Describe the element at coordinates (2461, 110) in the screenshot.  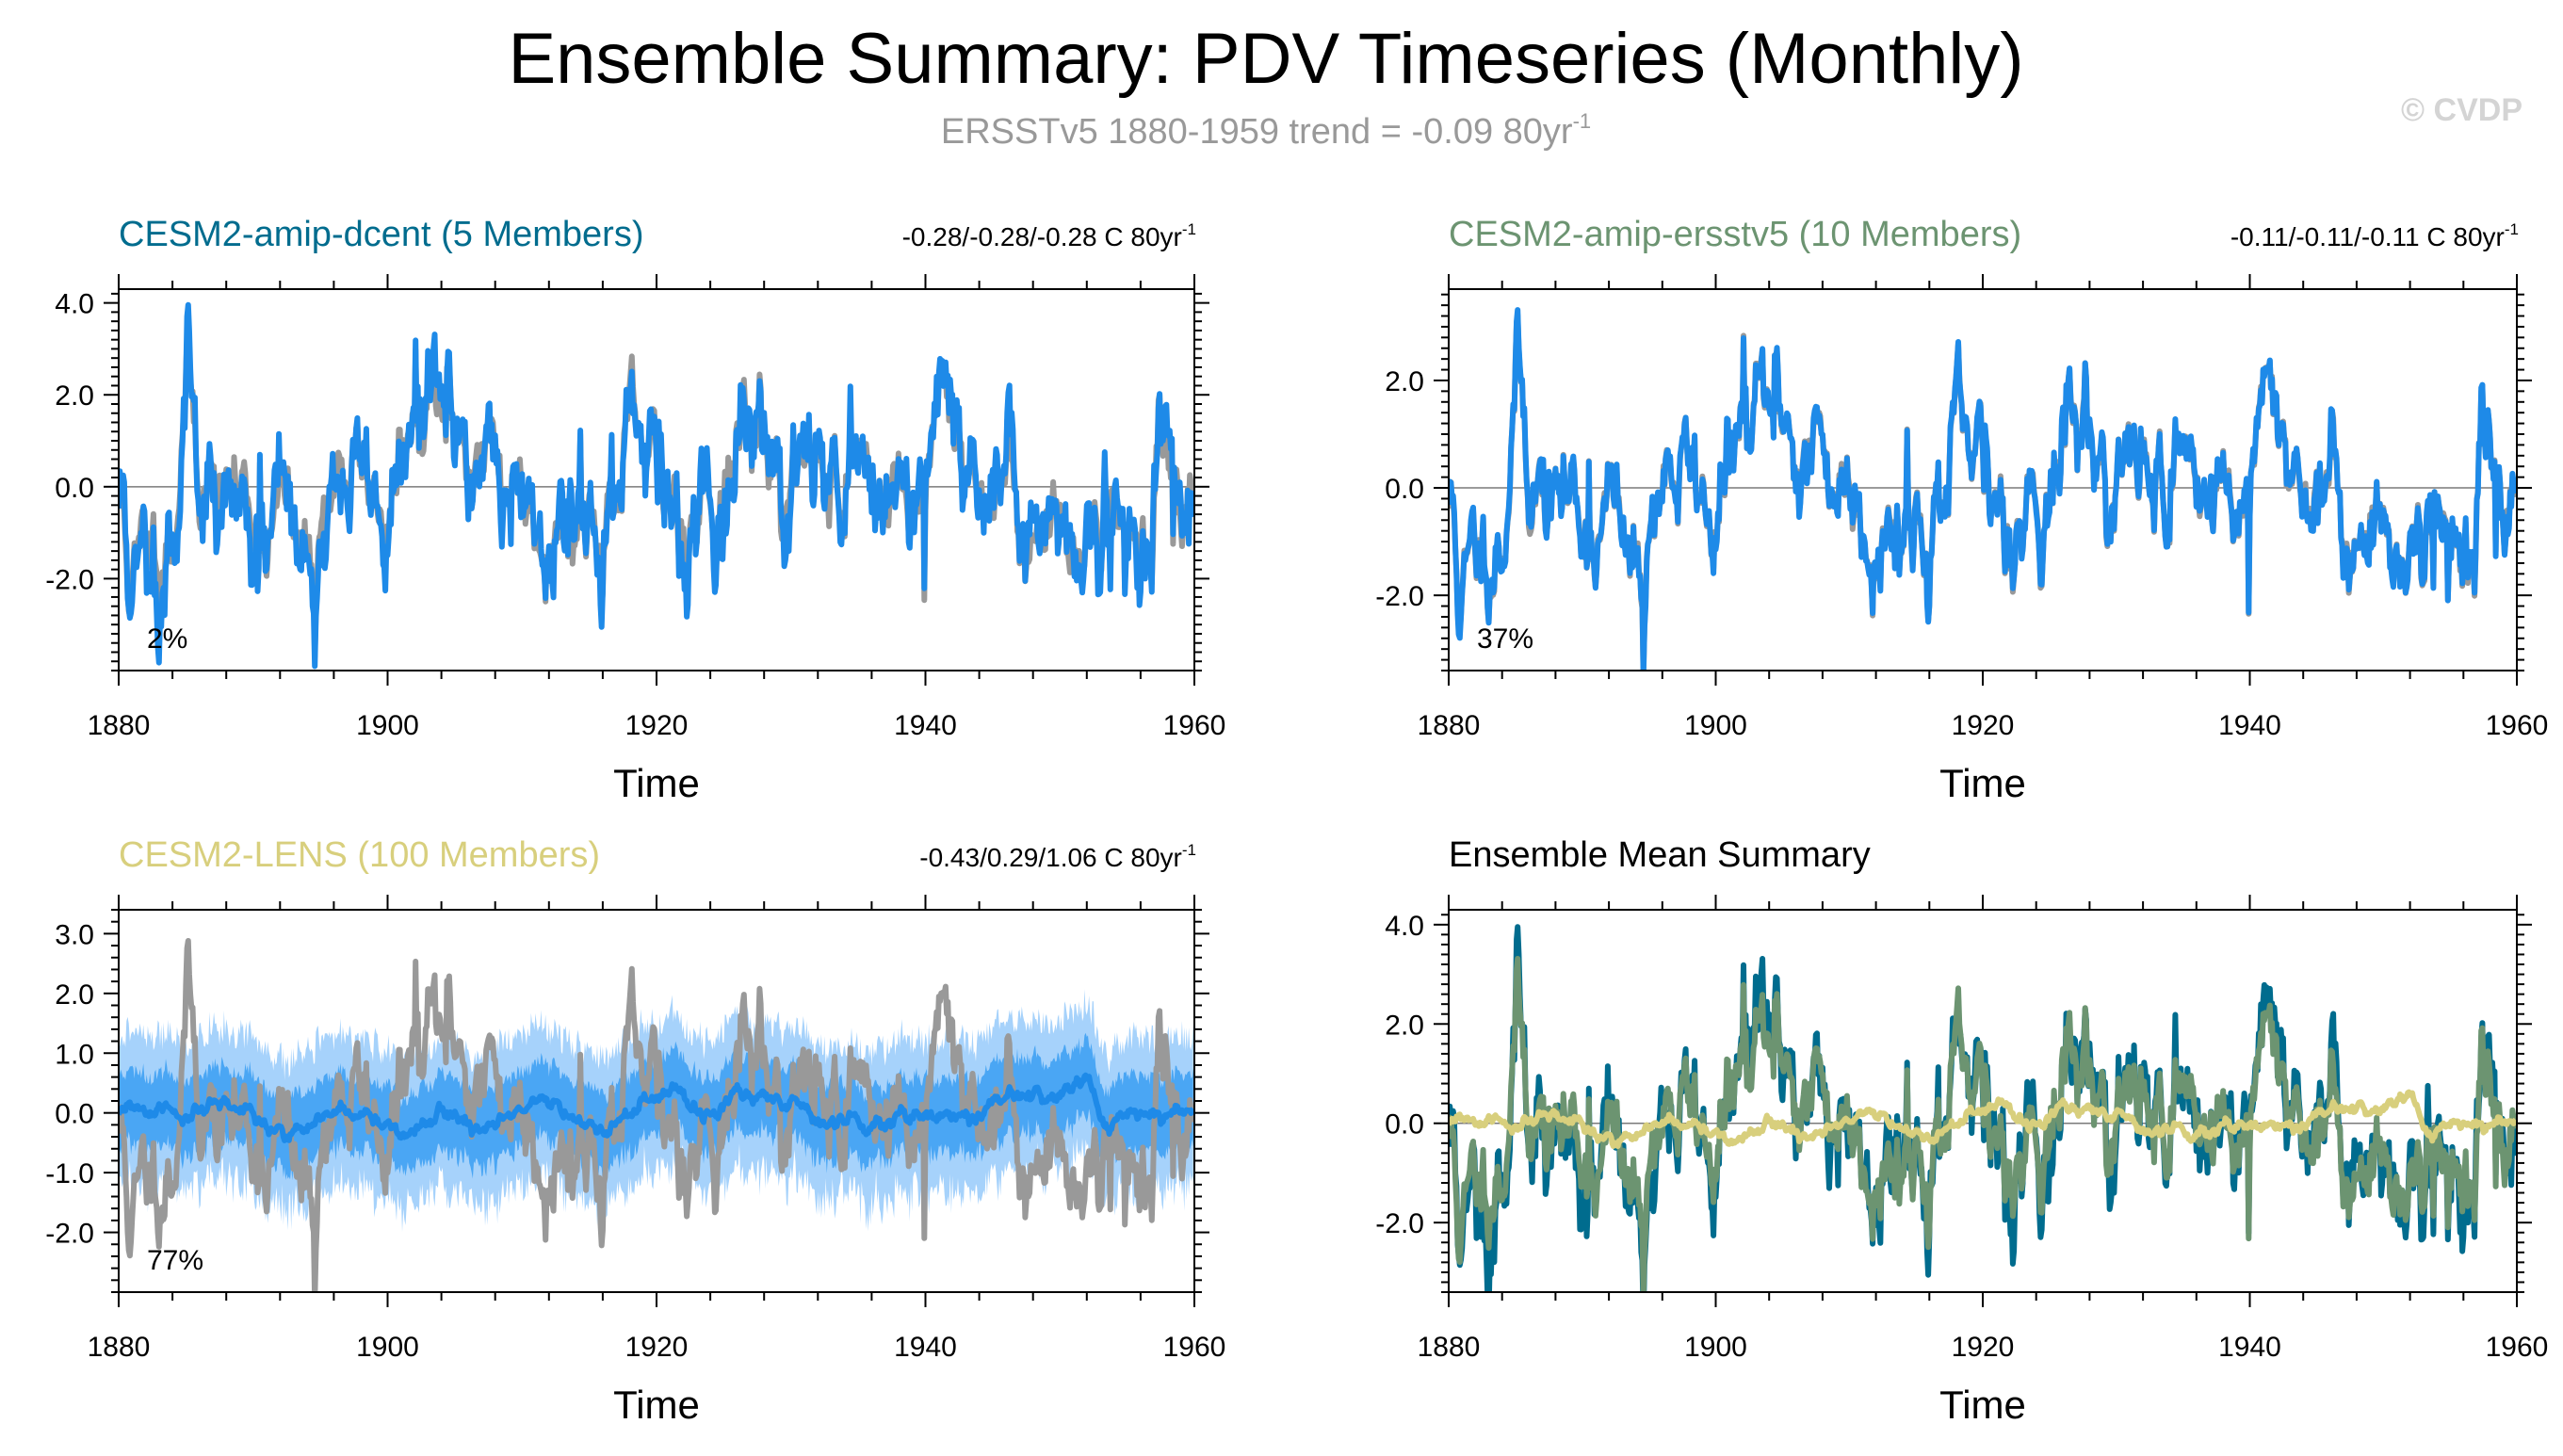
I see `cvdp-watermark: © CVDP` at that location.